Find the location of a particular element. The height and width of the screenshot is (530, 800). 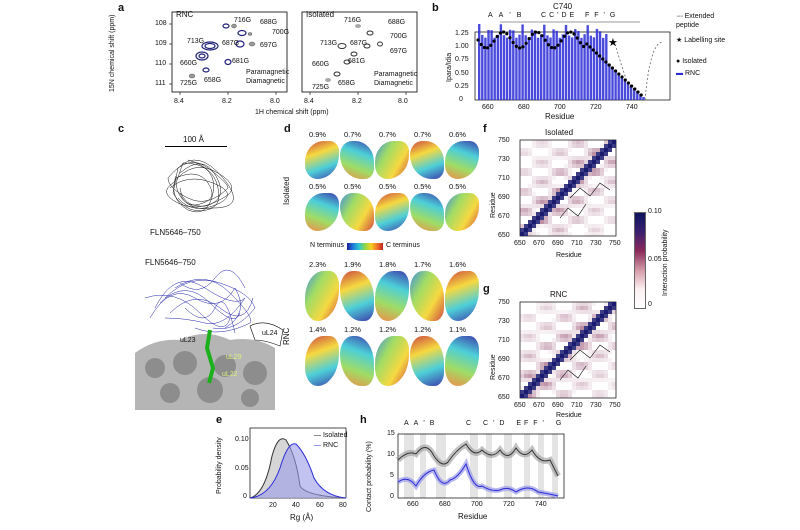

ytick: 10 is located at coordinates (391, 454).